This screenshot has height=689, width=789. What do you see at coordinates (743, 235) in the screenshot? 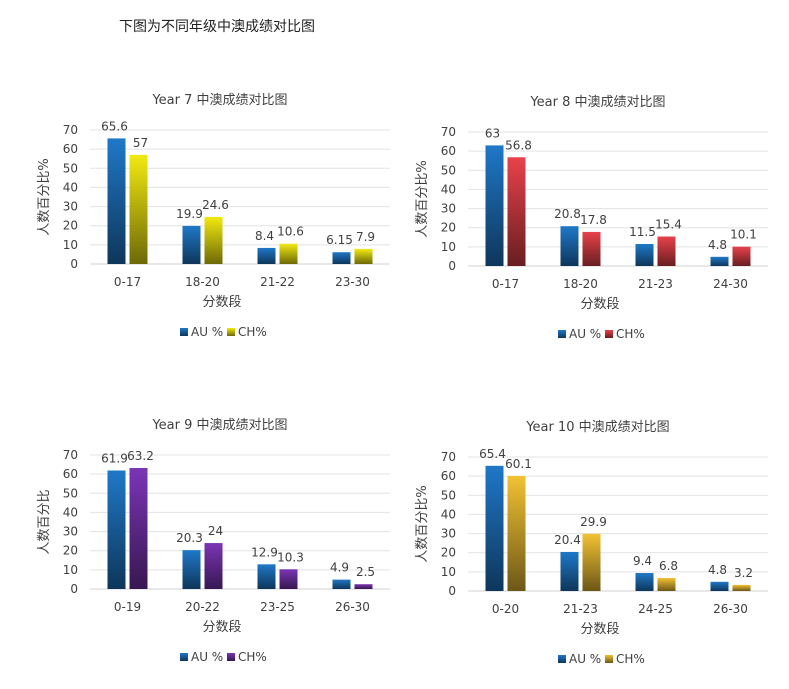
I see `data-label: 10.1` at bounding box center [743, 235].